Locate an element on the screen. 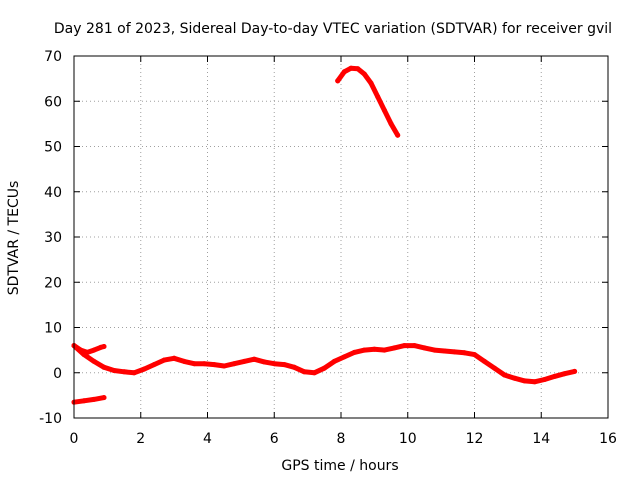 The width and height of the screenshot is (640, 480). x-tick-label: 12 is located at coordinates (475, 439).